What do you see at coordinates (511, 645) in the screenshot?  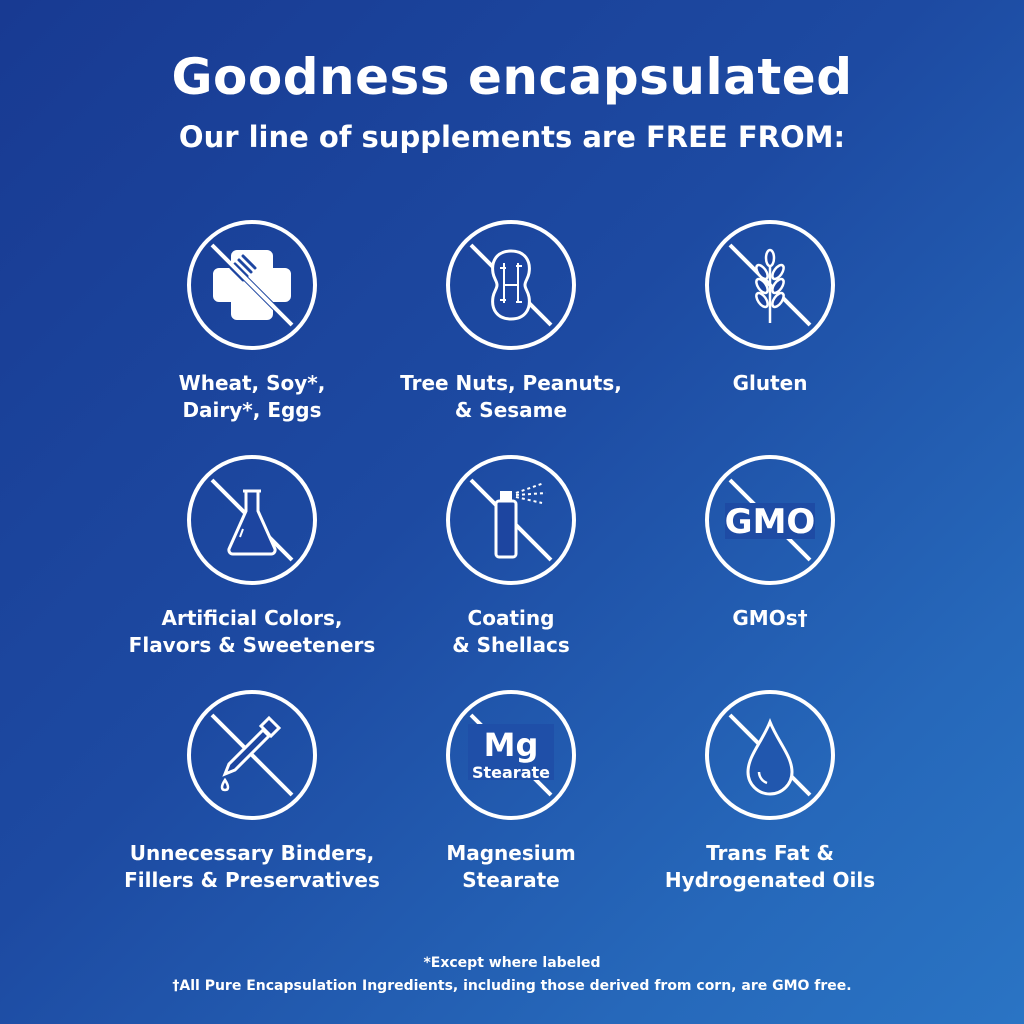 I see `item-label: & Shellacs` at bounding box center [511, 645].